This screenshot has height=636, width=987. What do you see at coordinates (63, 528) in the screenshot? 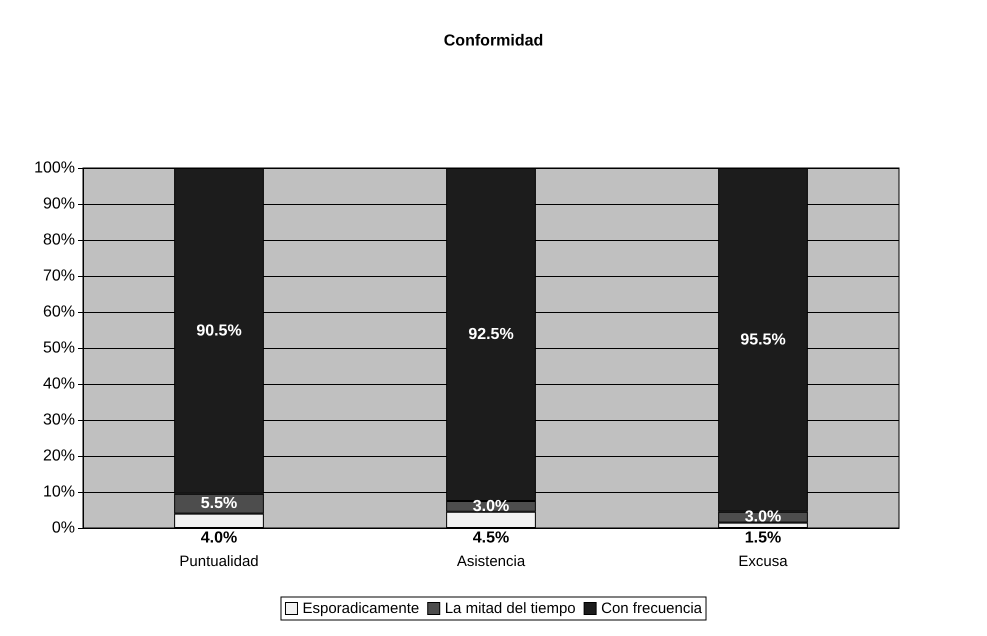
I see `y-tick-label: 0%` at bounding box center [63, 528].